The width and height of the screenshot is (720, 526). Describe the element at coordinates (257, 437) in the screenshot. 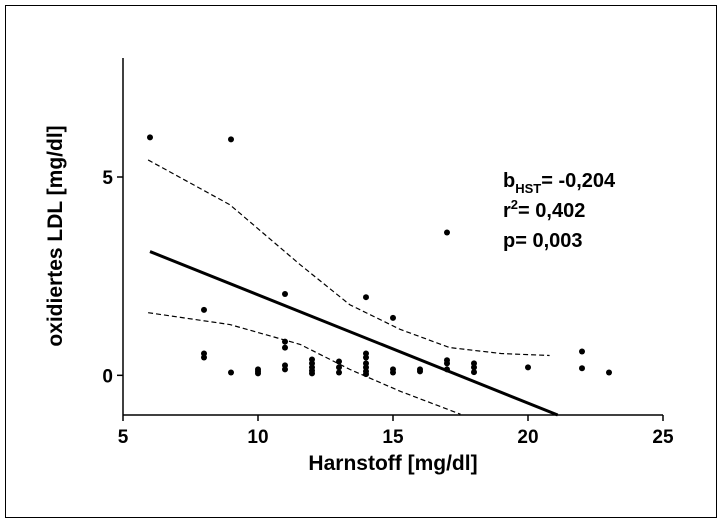

I see `x-tick-label: 10` at that location.